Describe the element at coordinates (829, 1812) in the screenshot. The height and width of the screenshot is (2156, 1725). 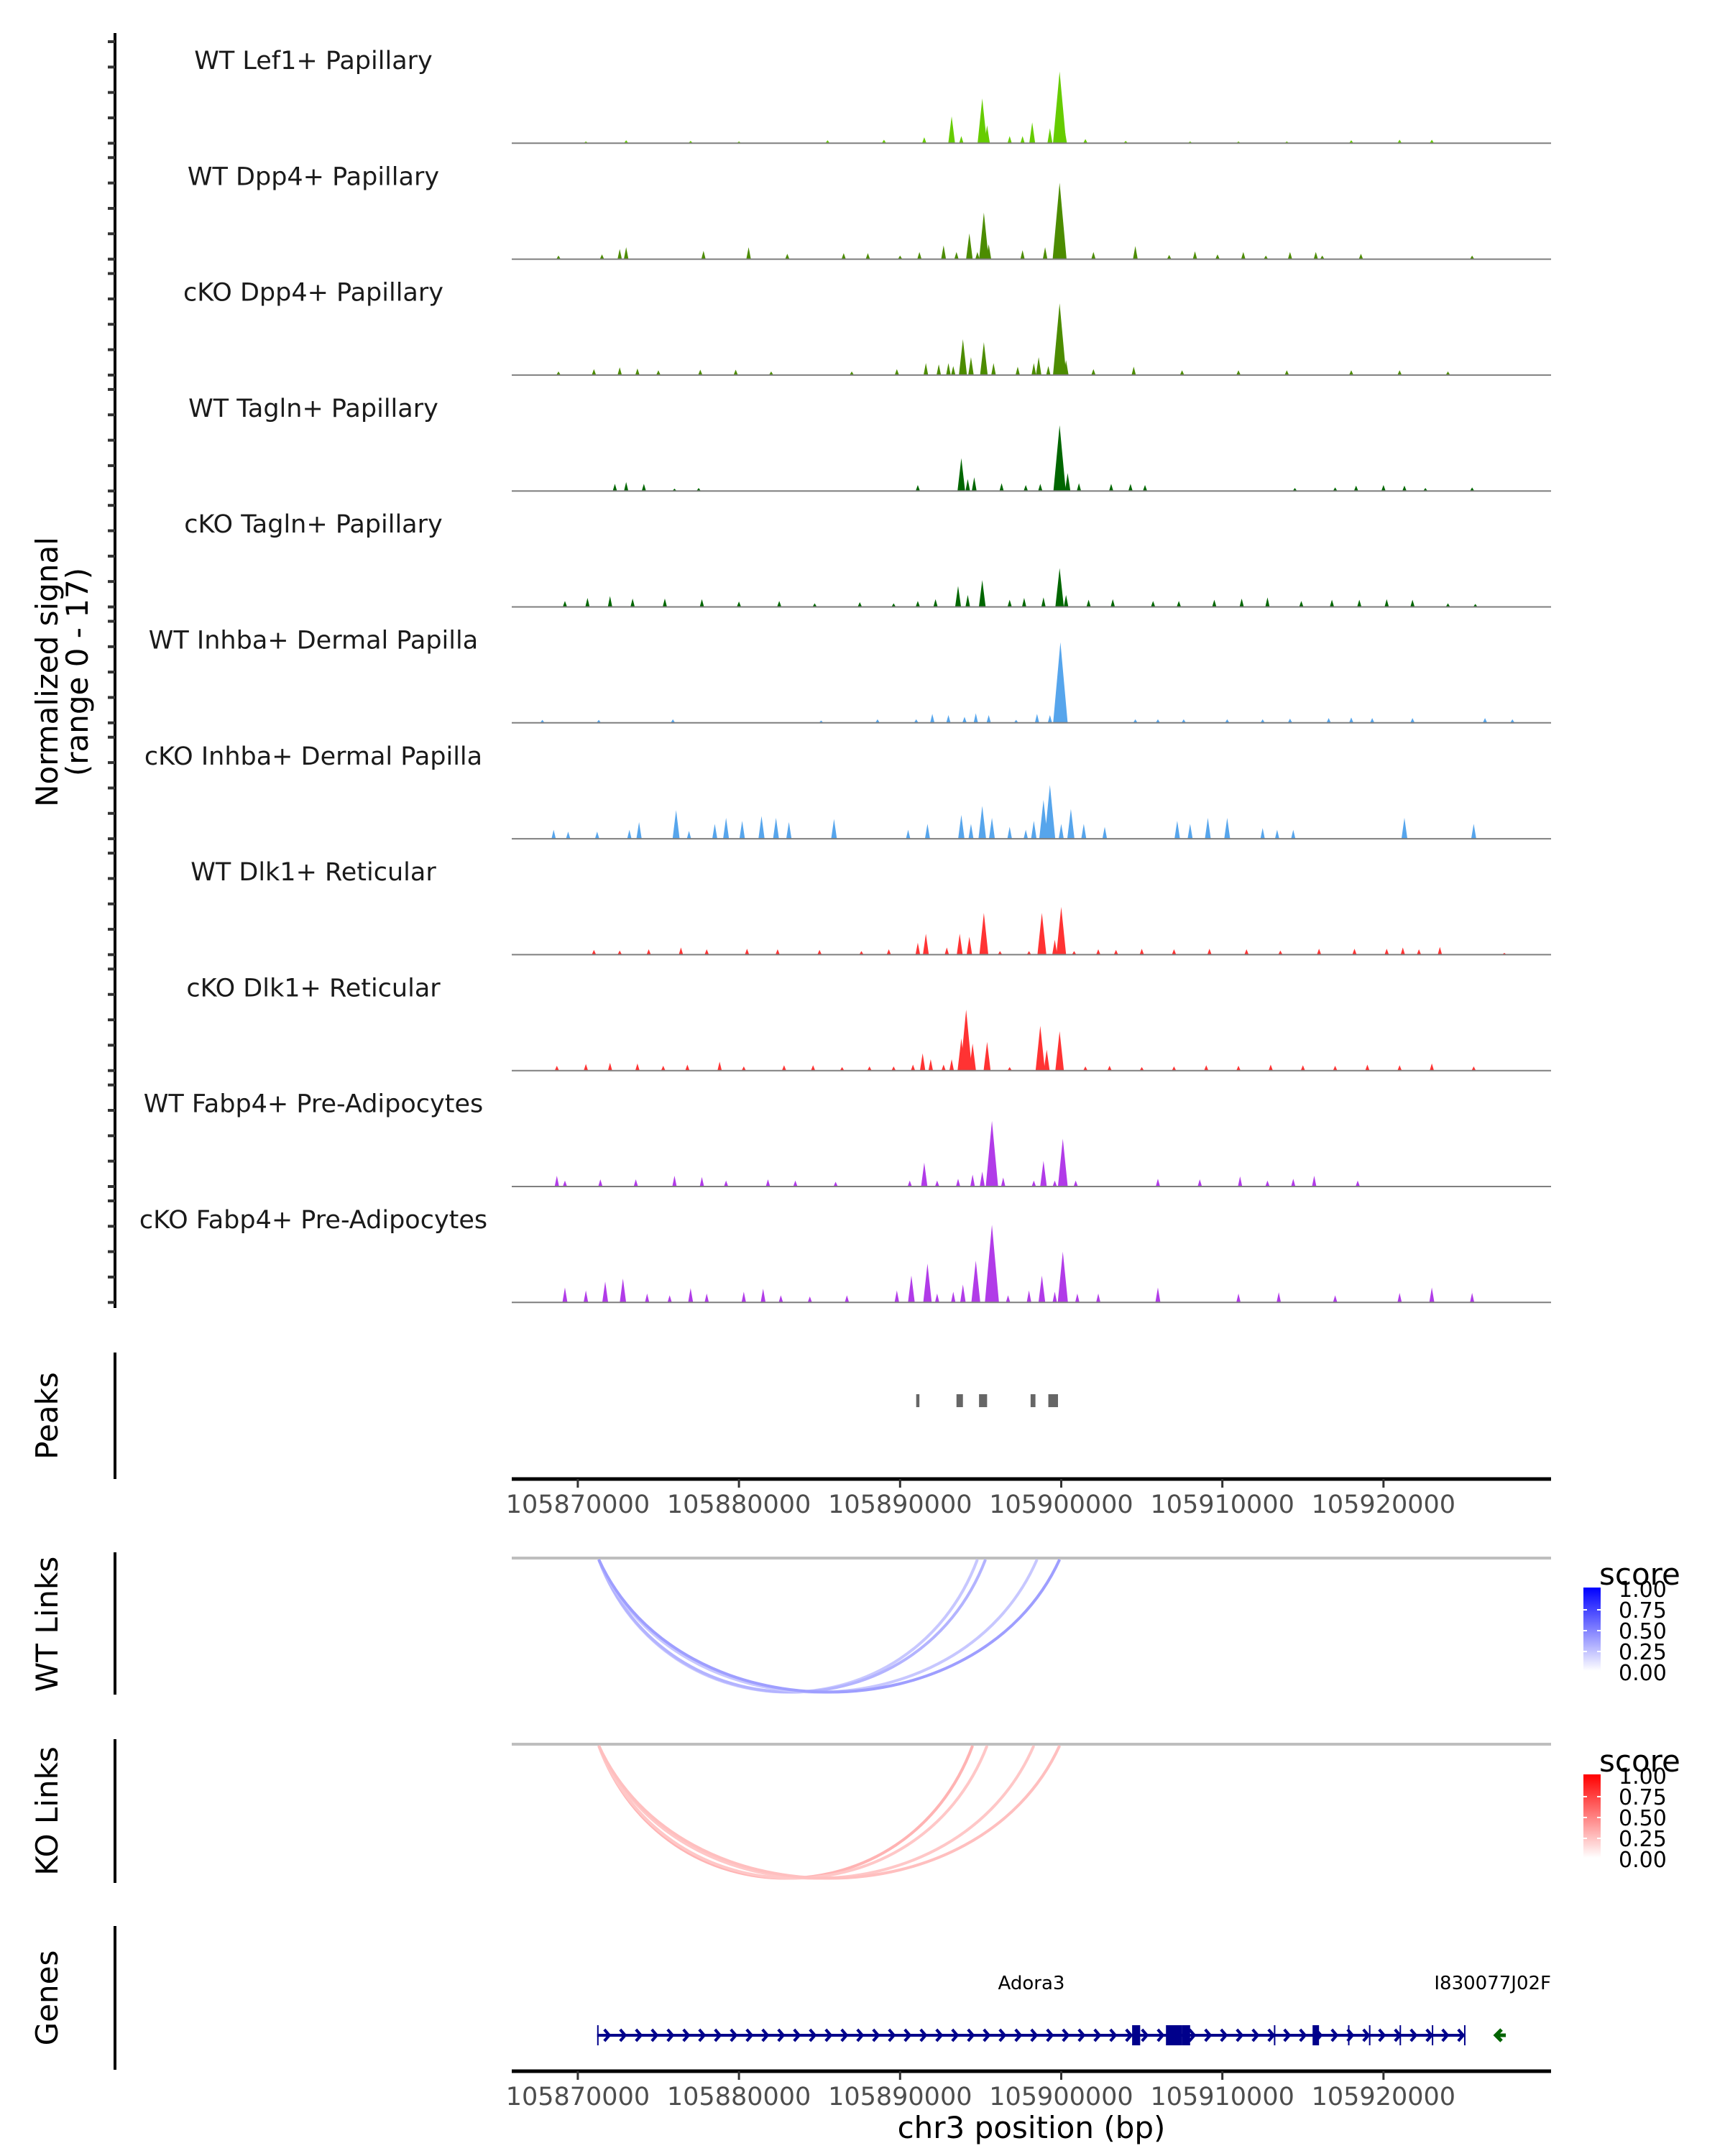
I see `ko-link-arcs` at that location.